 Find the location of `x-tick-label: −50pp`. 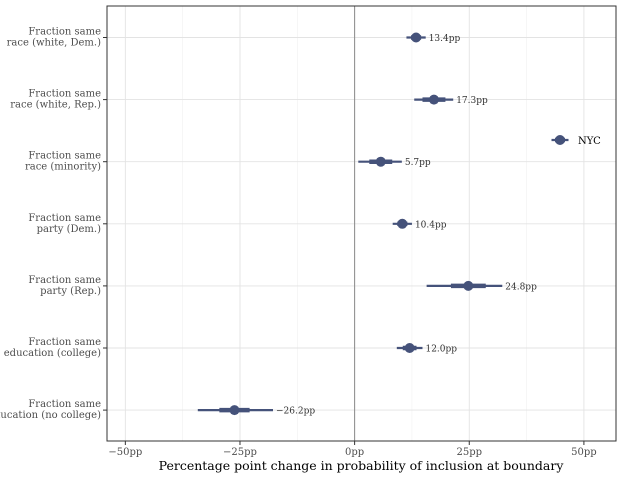

x-tick-label: −50pp is located at coordinates (125, 452).